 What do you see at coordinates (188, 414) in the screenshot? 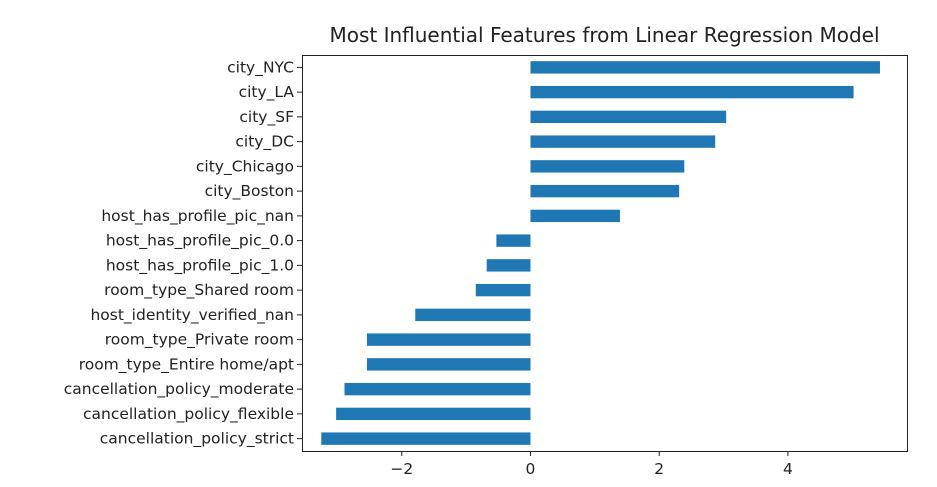
I see `y-tick-label: cancellation_policy_flexible` at bounding box center [188, 414].